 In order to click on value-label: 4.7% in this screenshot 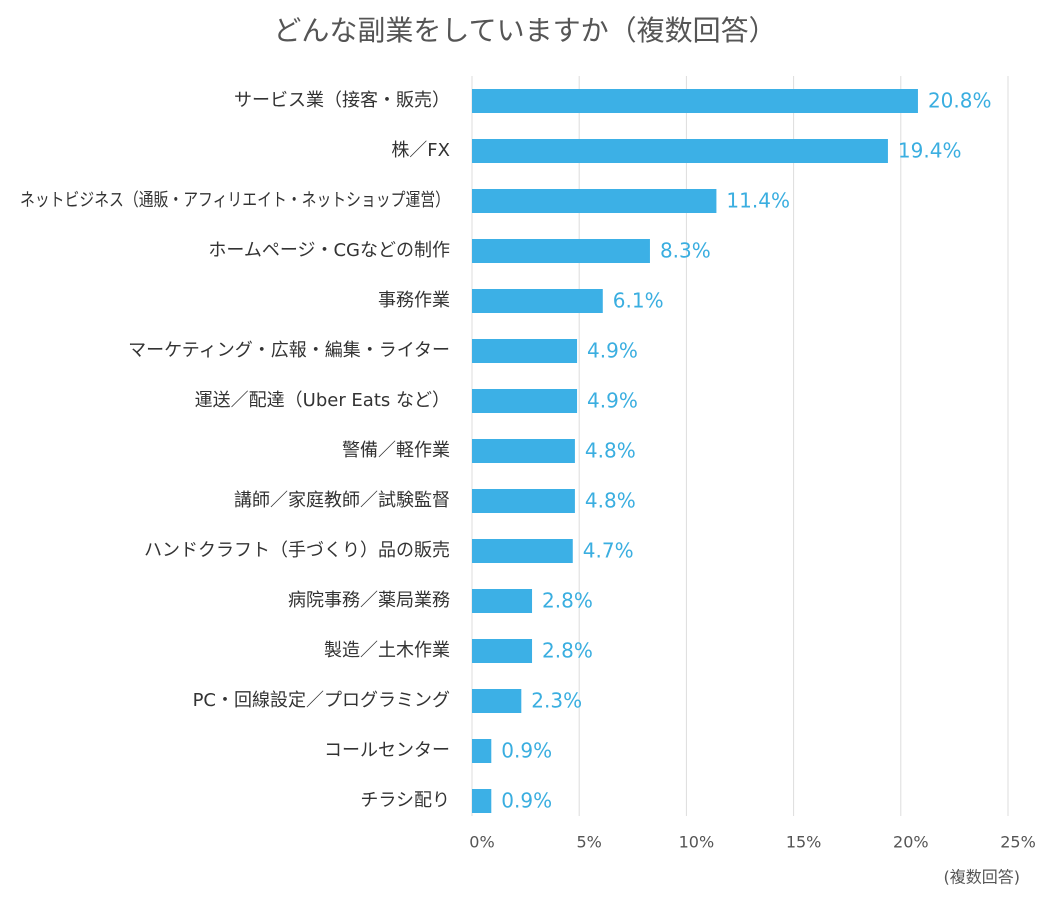, I will do `click(608, 551)`.